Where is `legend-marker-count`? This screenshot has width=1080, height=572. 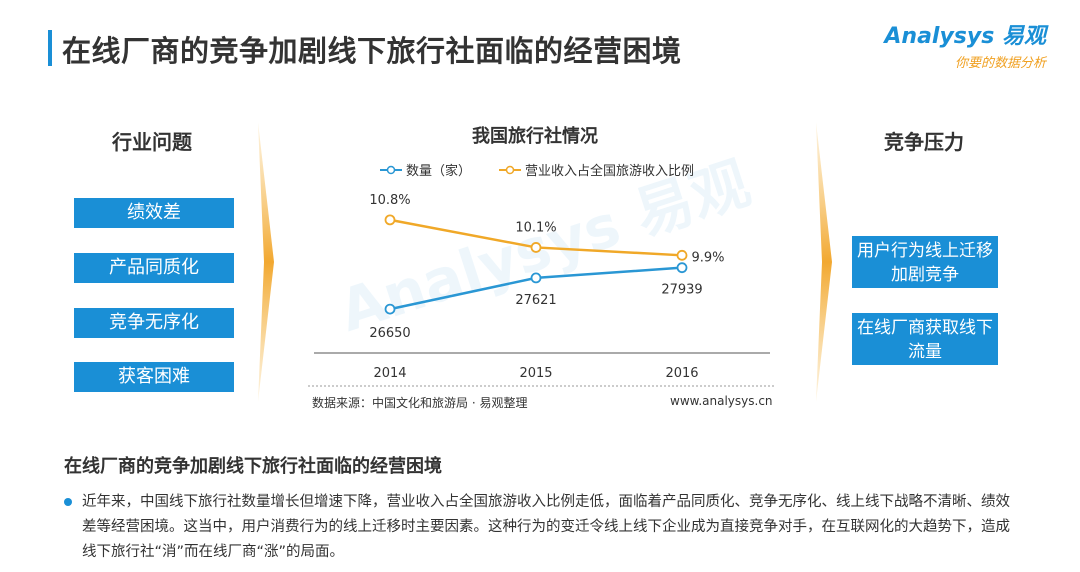
legend-marker-count is located at coordinates (391, 169).